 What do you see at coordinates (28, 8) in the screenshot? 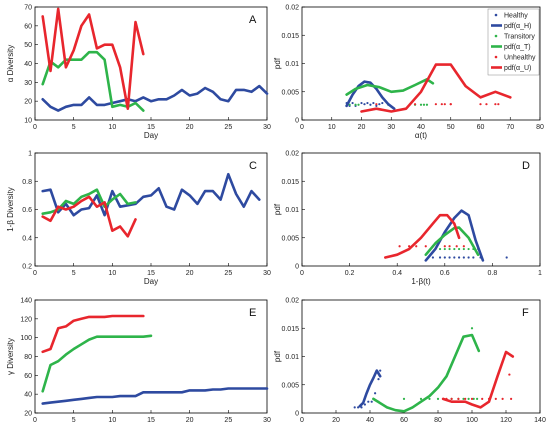
I see `y-tick-label: 70` at bounding box center [28, 8].